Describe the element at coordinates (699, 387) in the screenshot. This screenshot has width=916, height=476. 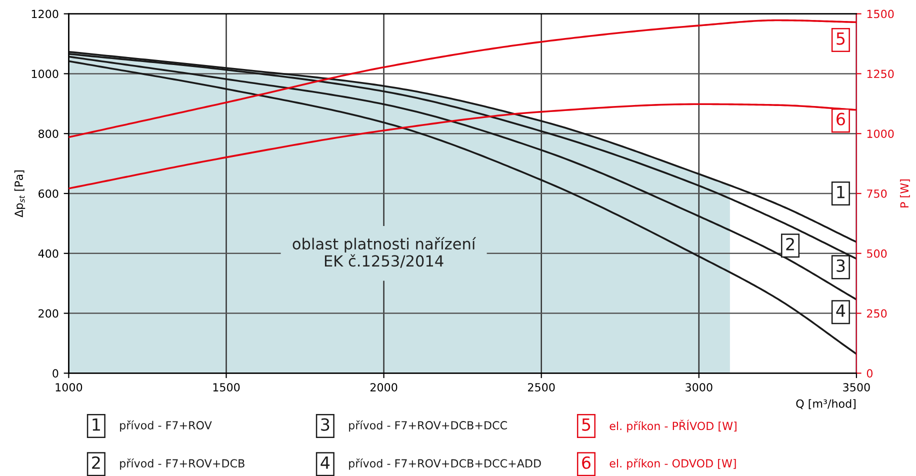
I see `x-tick-label: 3000` at that location.